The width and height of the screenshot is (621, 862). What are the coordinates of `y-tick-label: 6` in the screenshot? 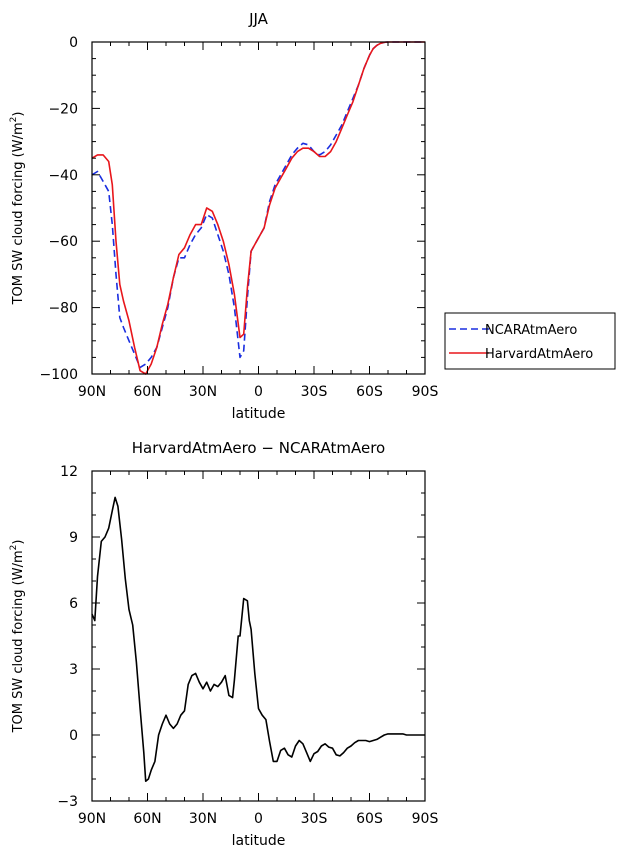 It's located at (73, 604).